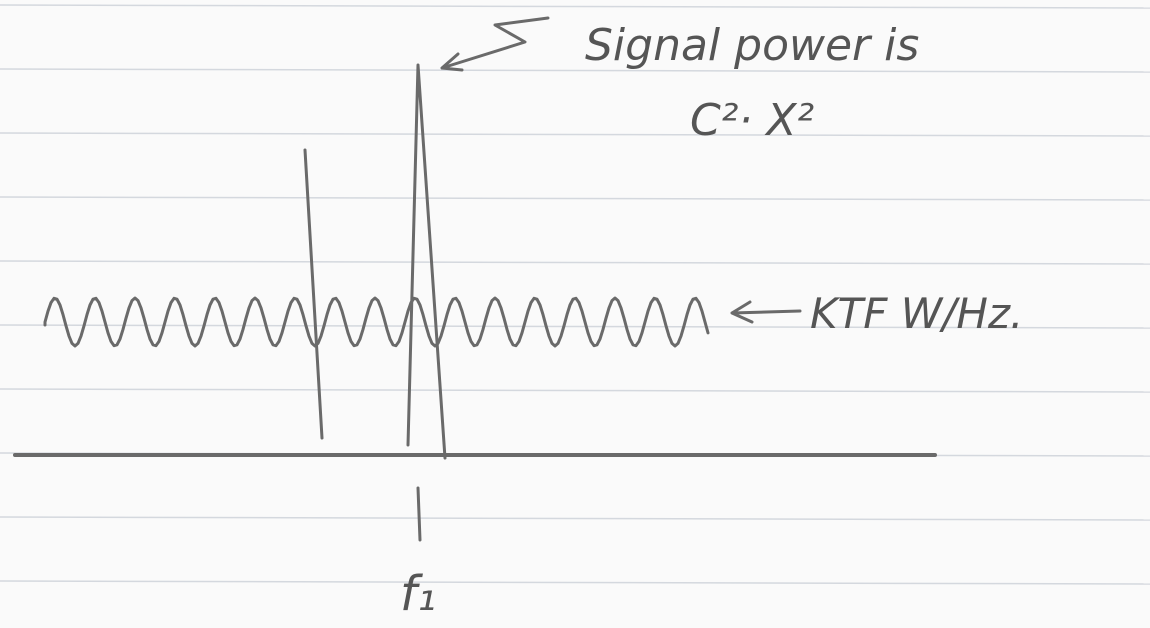  I want to click on signal-spike, so click(426, 261).